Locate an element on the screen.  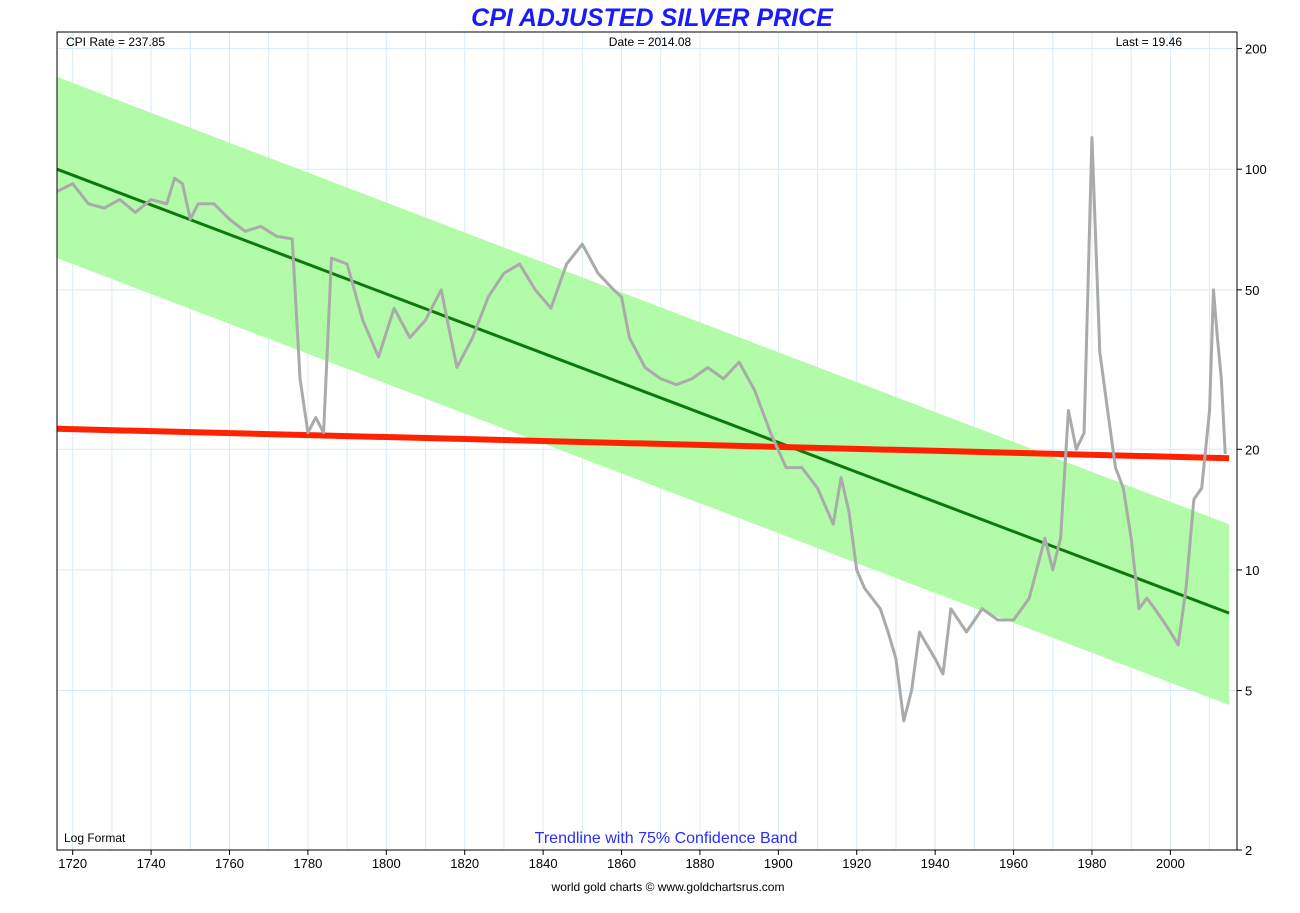
x-tick-label: 1980 is located at coordinates (1091, 863).